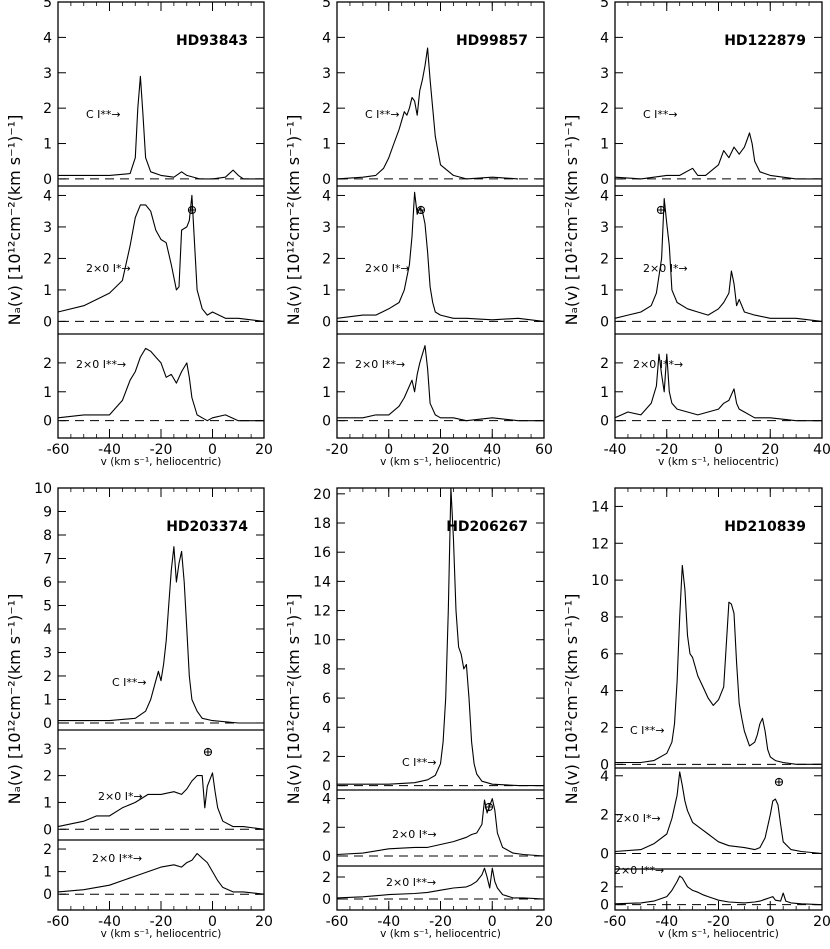  What do you see at coordinates (492, 41) in the screenshot?
I see `panel-title: HD99857` at bounding box center [492, 41].